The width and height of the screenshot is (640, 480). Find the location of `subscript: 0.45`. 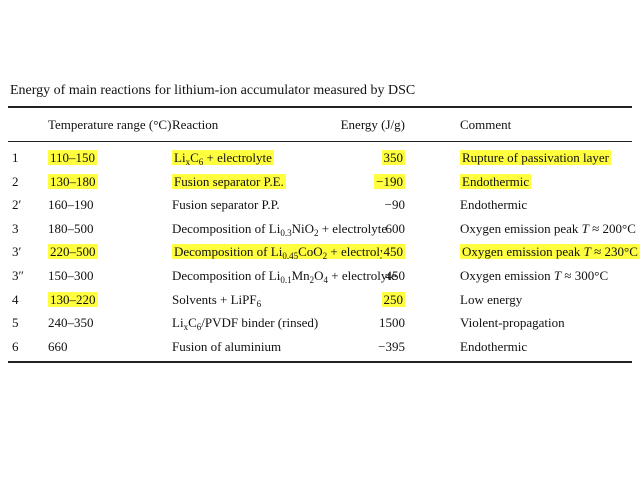

subscript: 0.45 is located at coordinates (290, 256).